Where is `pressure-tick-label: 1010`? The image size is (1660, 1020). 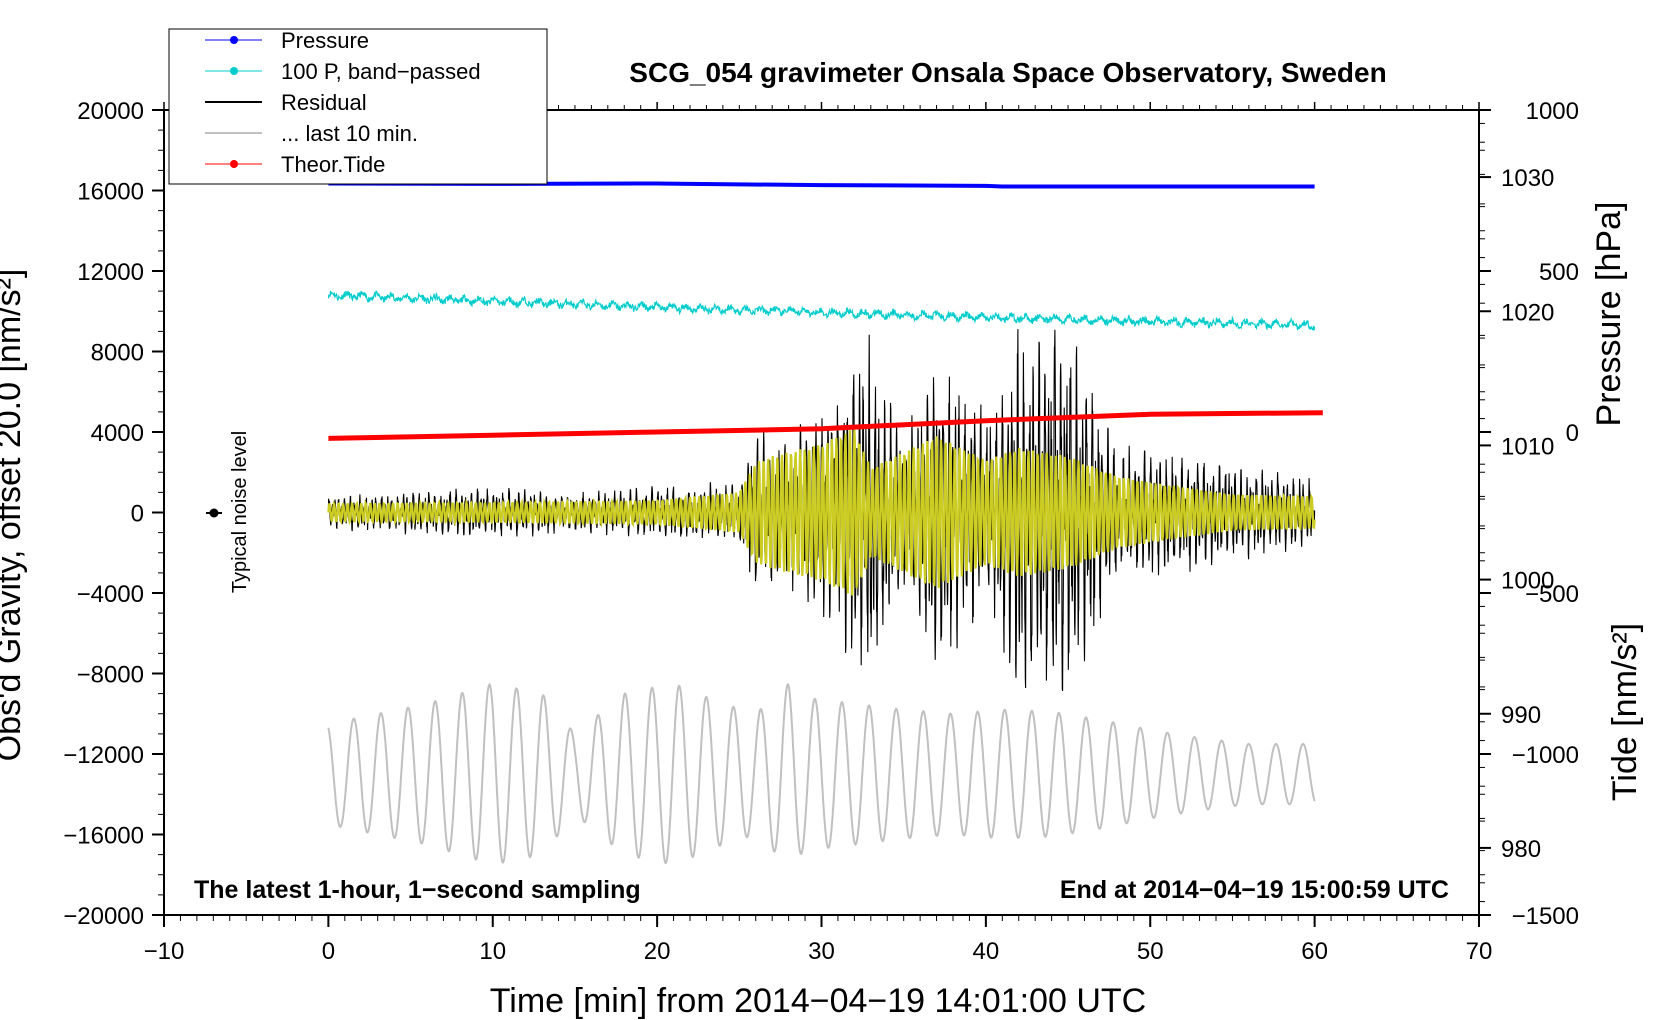 pressure-tick-label: 1010 is located at coordinates (1527, 446).